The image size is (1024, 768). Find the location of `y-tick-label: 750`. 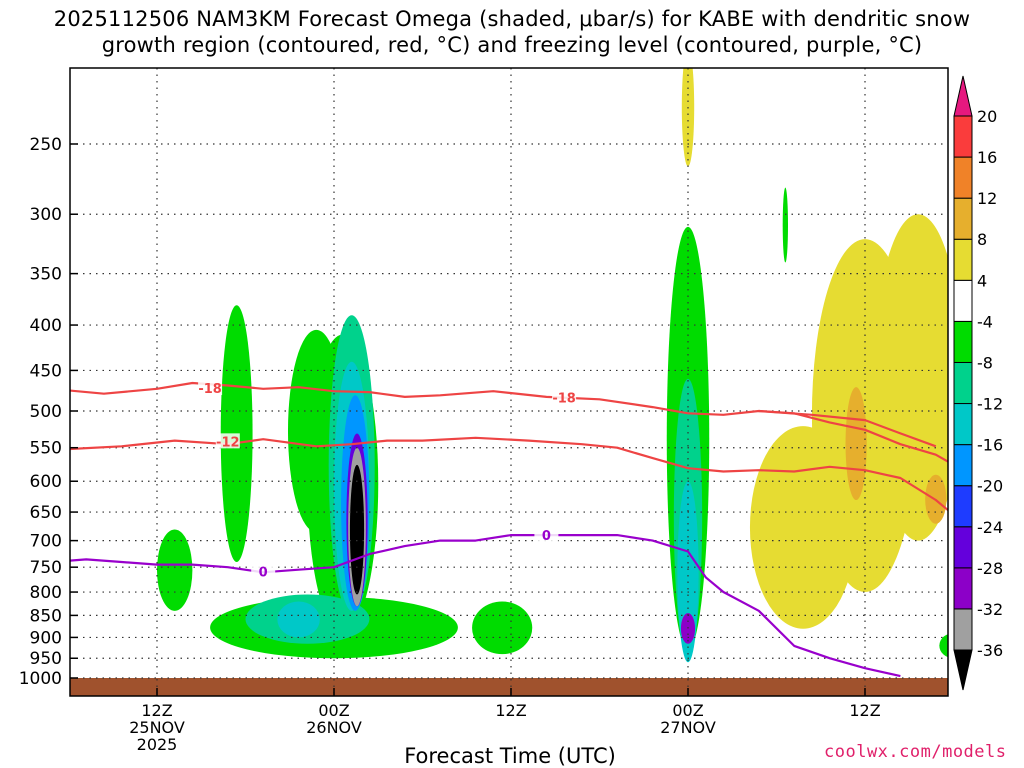

y-tick-label: 750 is located at coordinates (46, 568).